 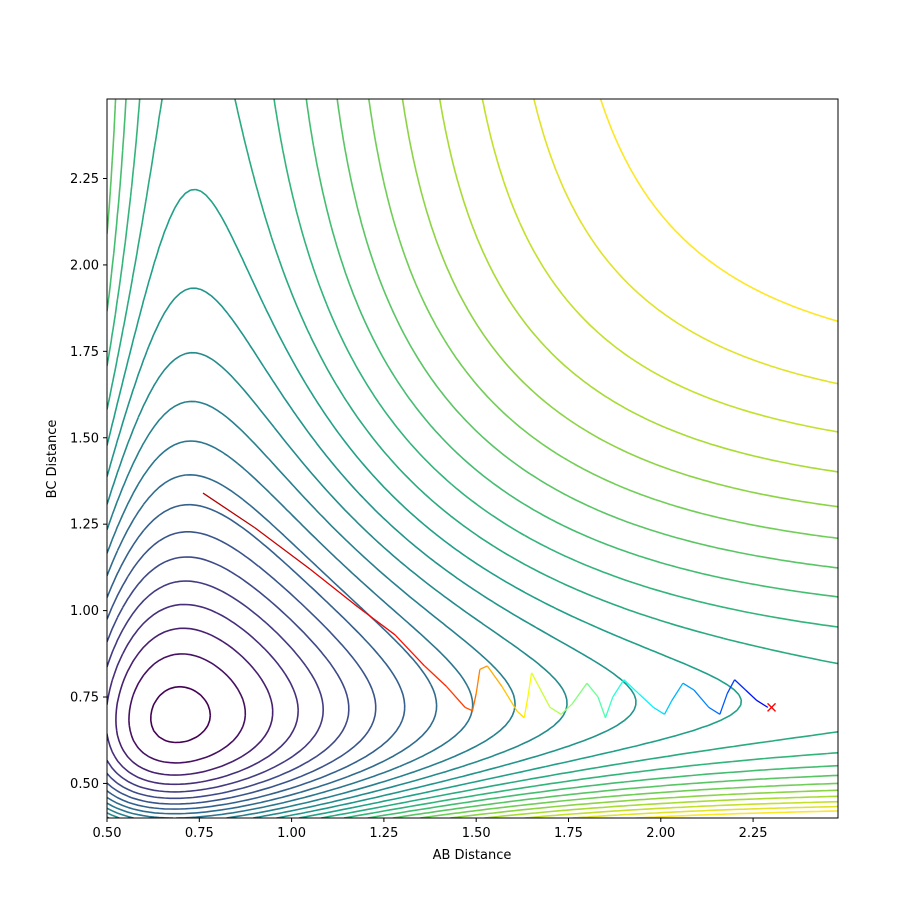 What do you see at coordinates (383, 833) in the screenshot?
I see `x-tick-label: 1.25` at bounding box center [383, 833].